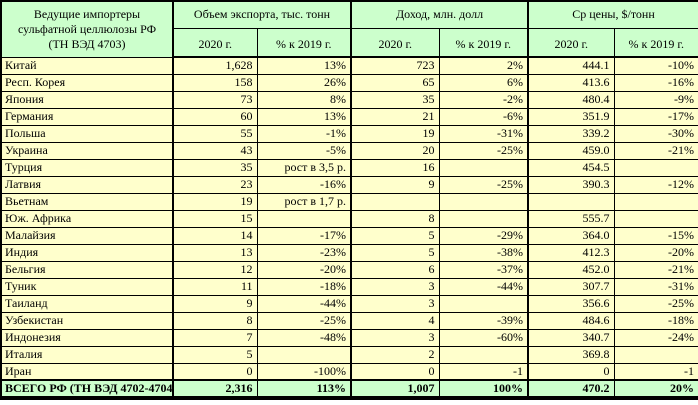  Describe the element at coordinates (304, 320) in the screenshot. I see `export-pct-cell: -25%` at that location.